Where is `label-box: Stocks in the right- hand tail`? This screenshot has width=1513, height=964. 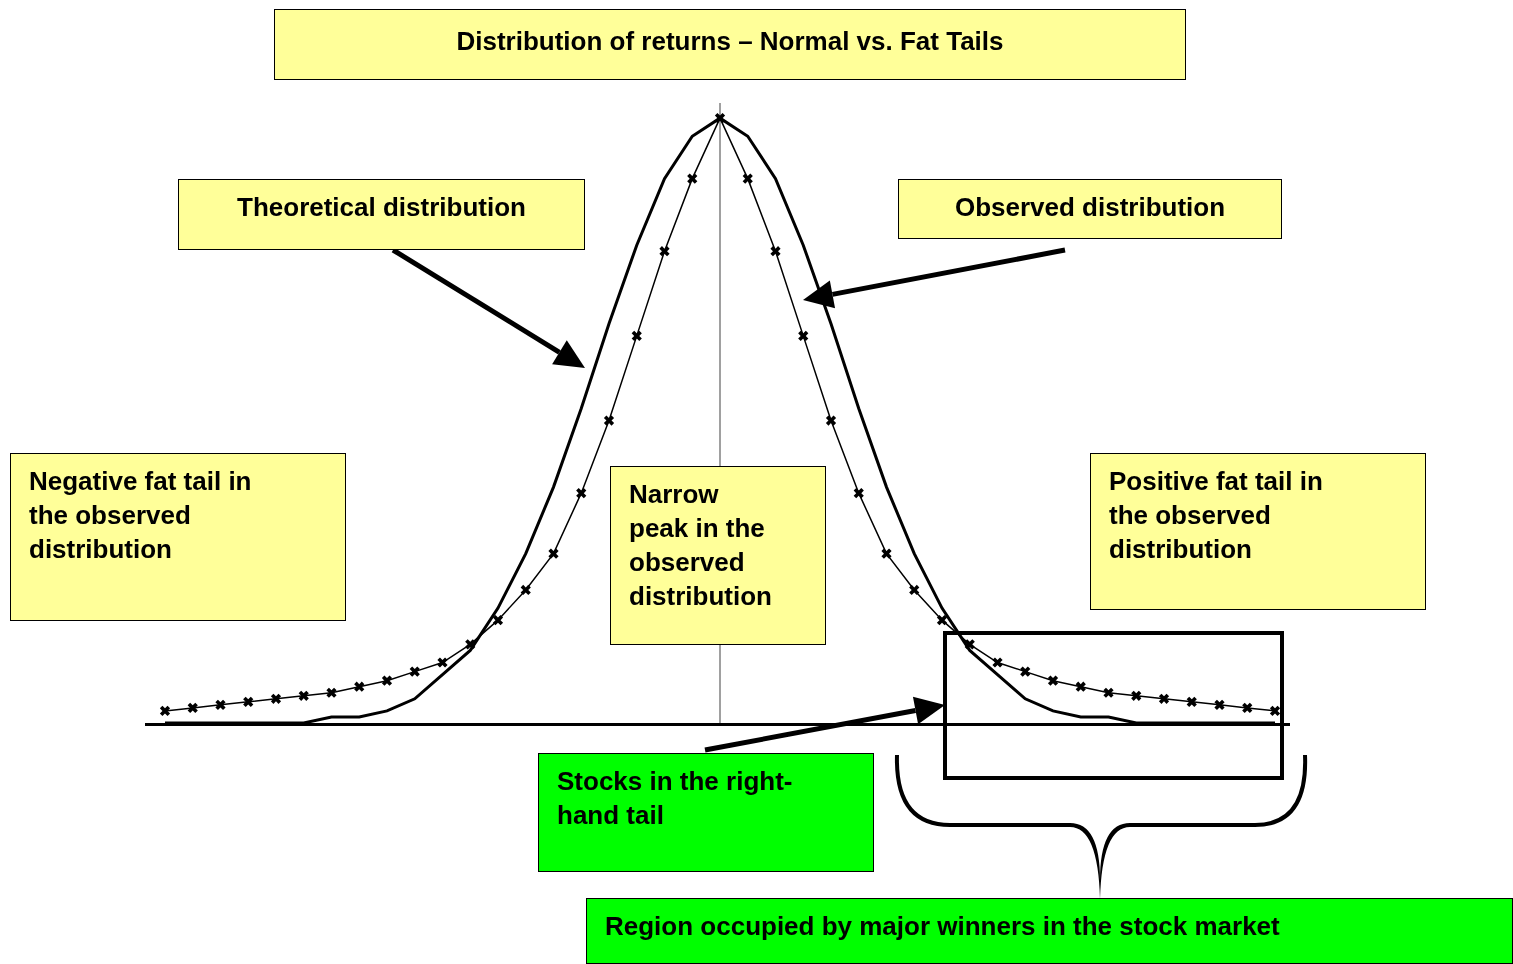 label-box: Stocks in the right- hand tail is located at coordinates (706, 812).